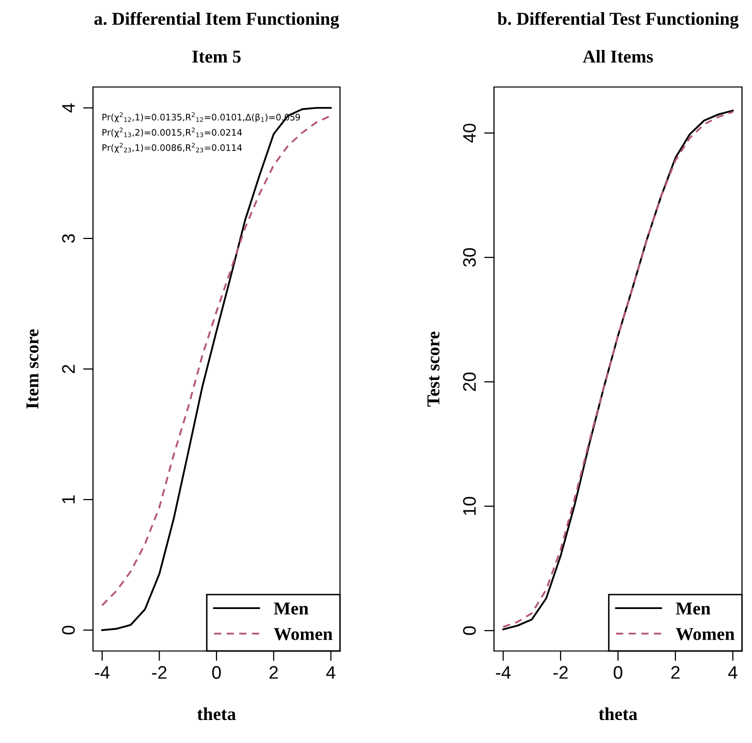  I want to click on annotation: Pr(χ$^{2}$$_{13}$,2)=0.0015,R$^{2}$$_{13}$=0.0214, so click(172, 133).